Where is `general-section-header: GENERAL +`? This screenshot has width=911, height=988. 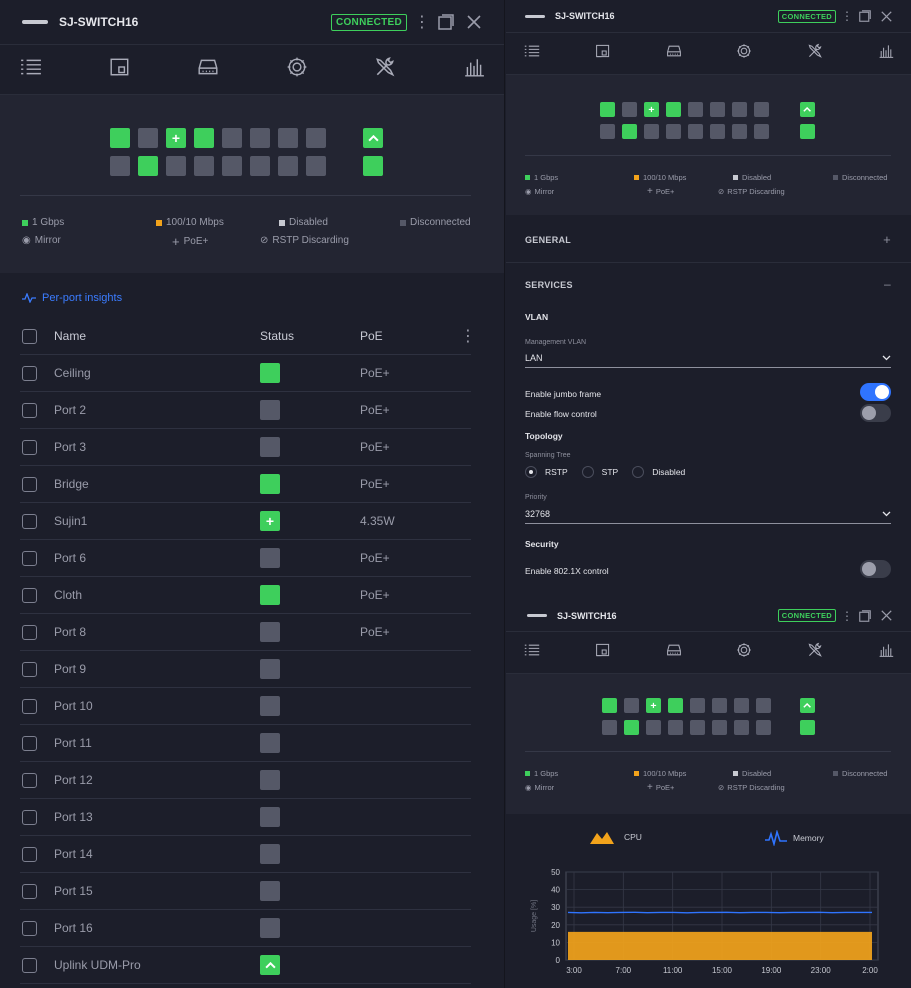 general-section-header: GENERAL + is located at coordinates (708, 239).